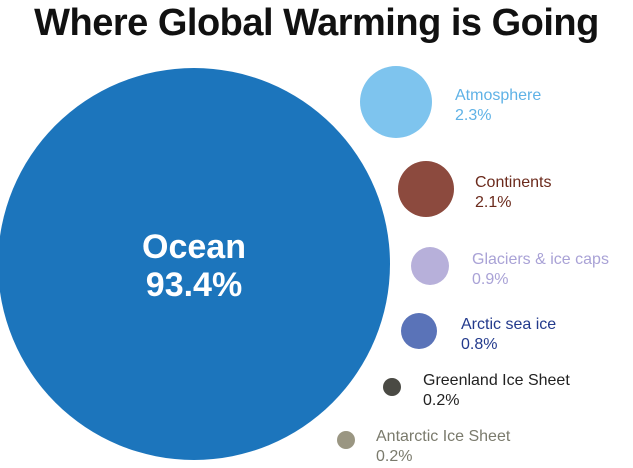 This screenshot has width=633, height=468. I want to click on label-value-continents: 2.1%, so click(493, 202).